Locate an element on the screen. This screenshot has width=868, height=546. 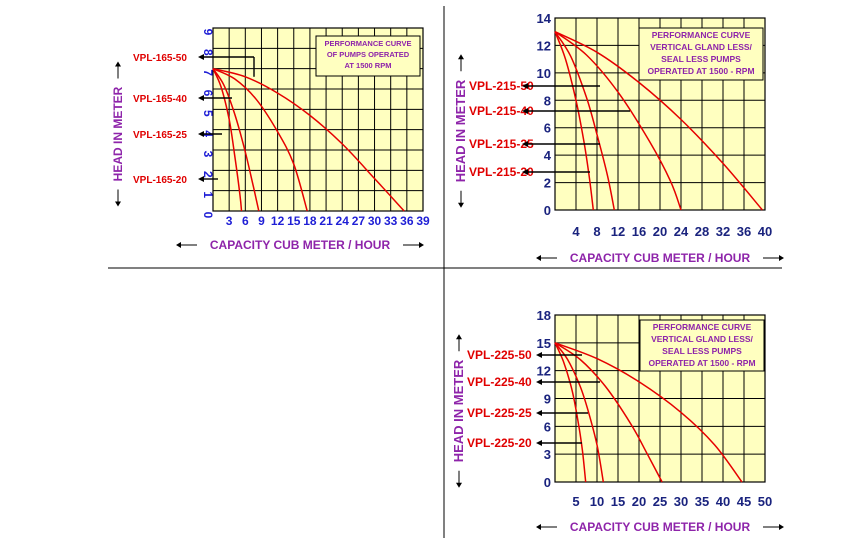
chart-title-box is located at coordinates (701, 54).